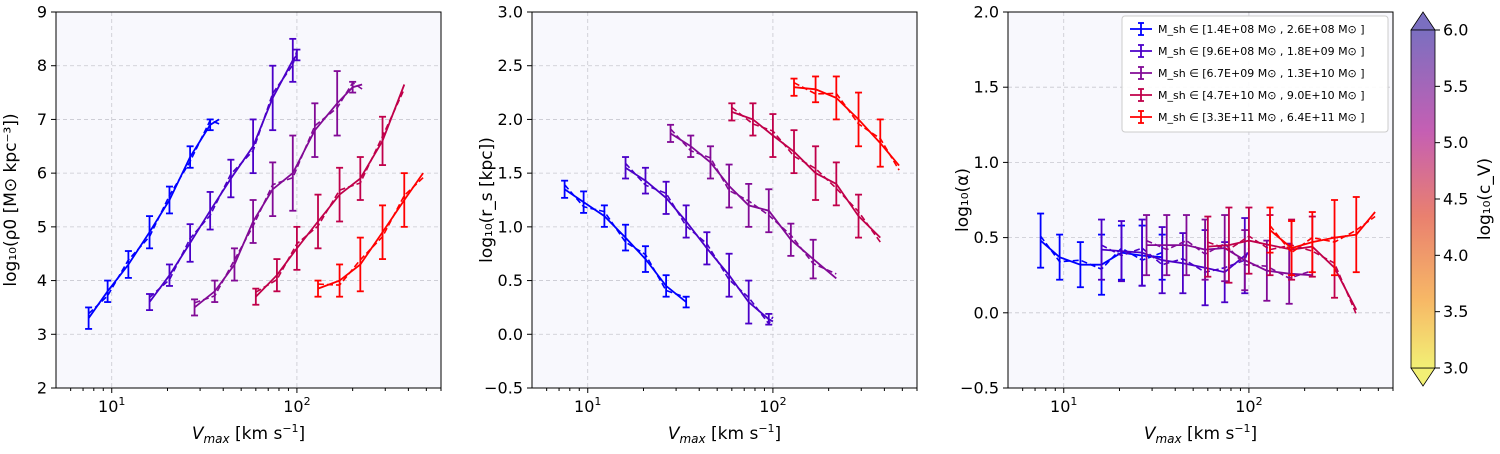  I want to click on legend-label: M_sh ∈ [6.7E+09 M⊙ , 1.3E+10 M⊙ ], so click(1261, 73).